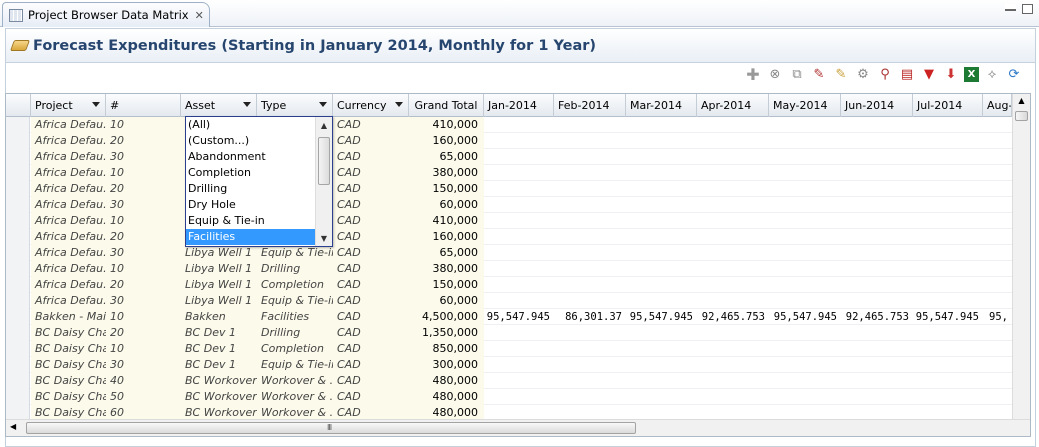  Describe the element at coordinates (1021, 256) in the screenshot. I see `vertical-scrollbar: ▲` at that location.